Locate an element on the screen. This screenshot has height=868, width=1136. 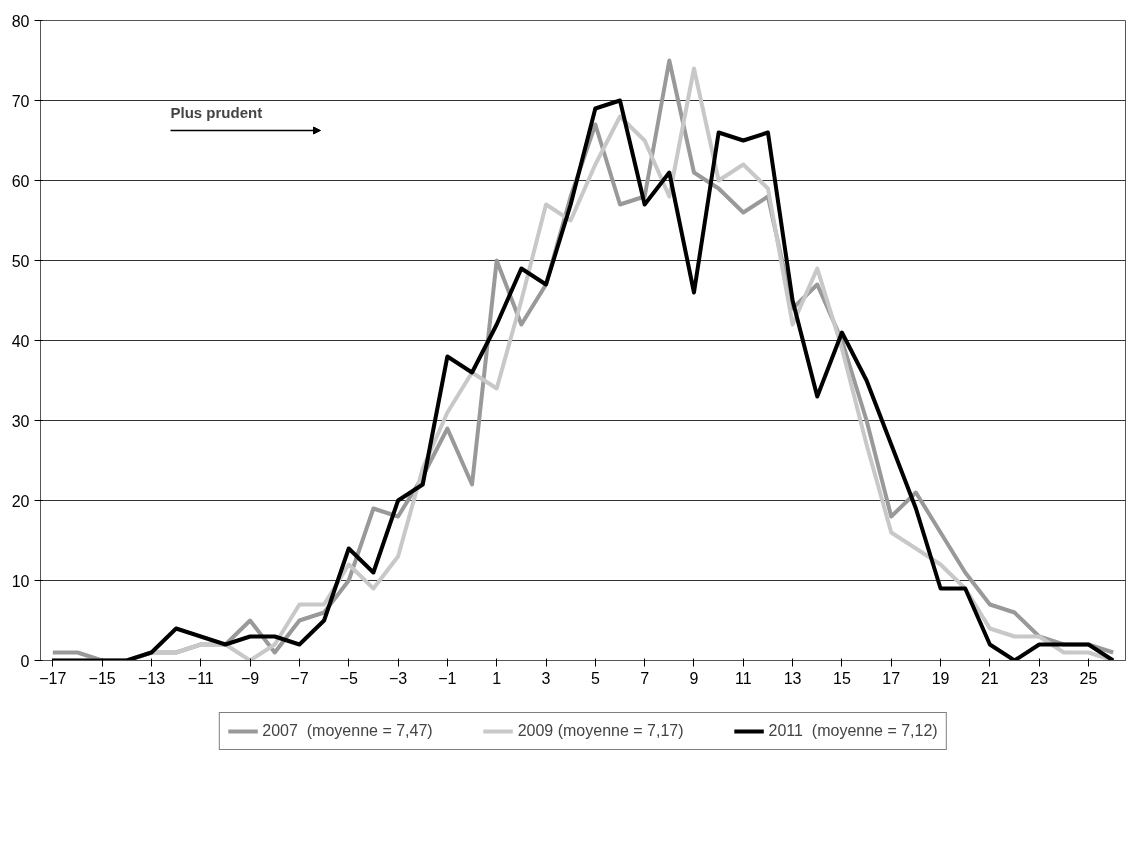
x-tick-label: −11 is located at coordinates (200, 678).